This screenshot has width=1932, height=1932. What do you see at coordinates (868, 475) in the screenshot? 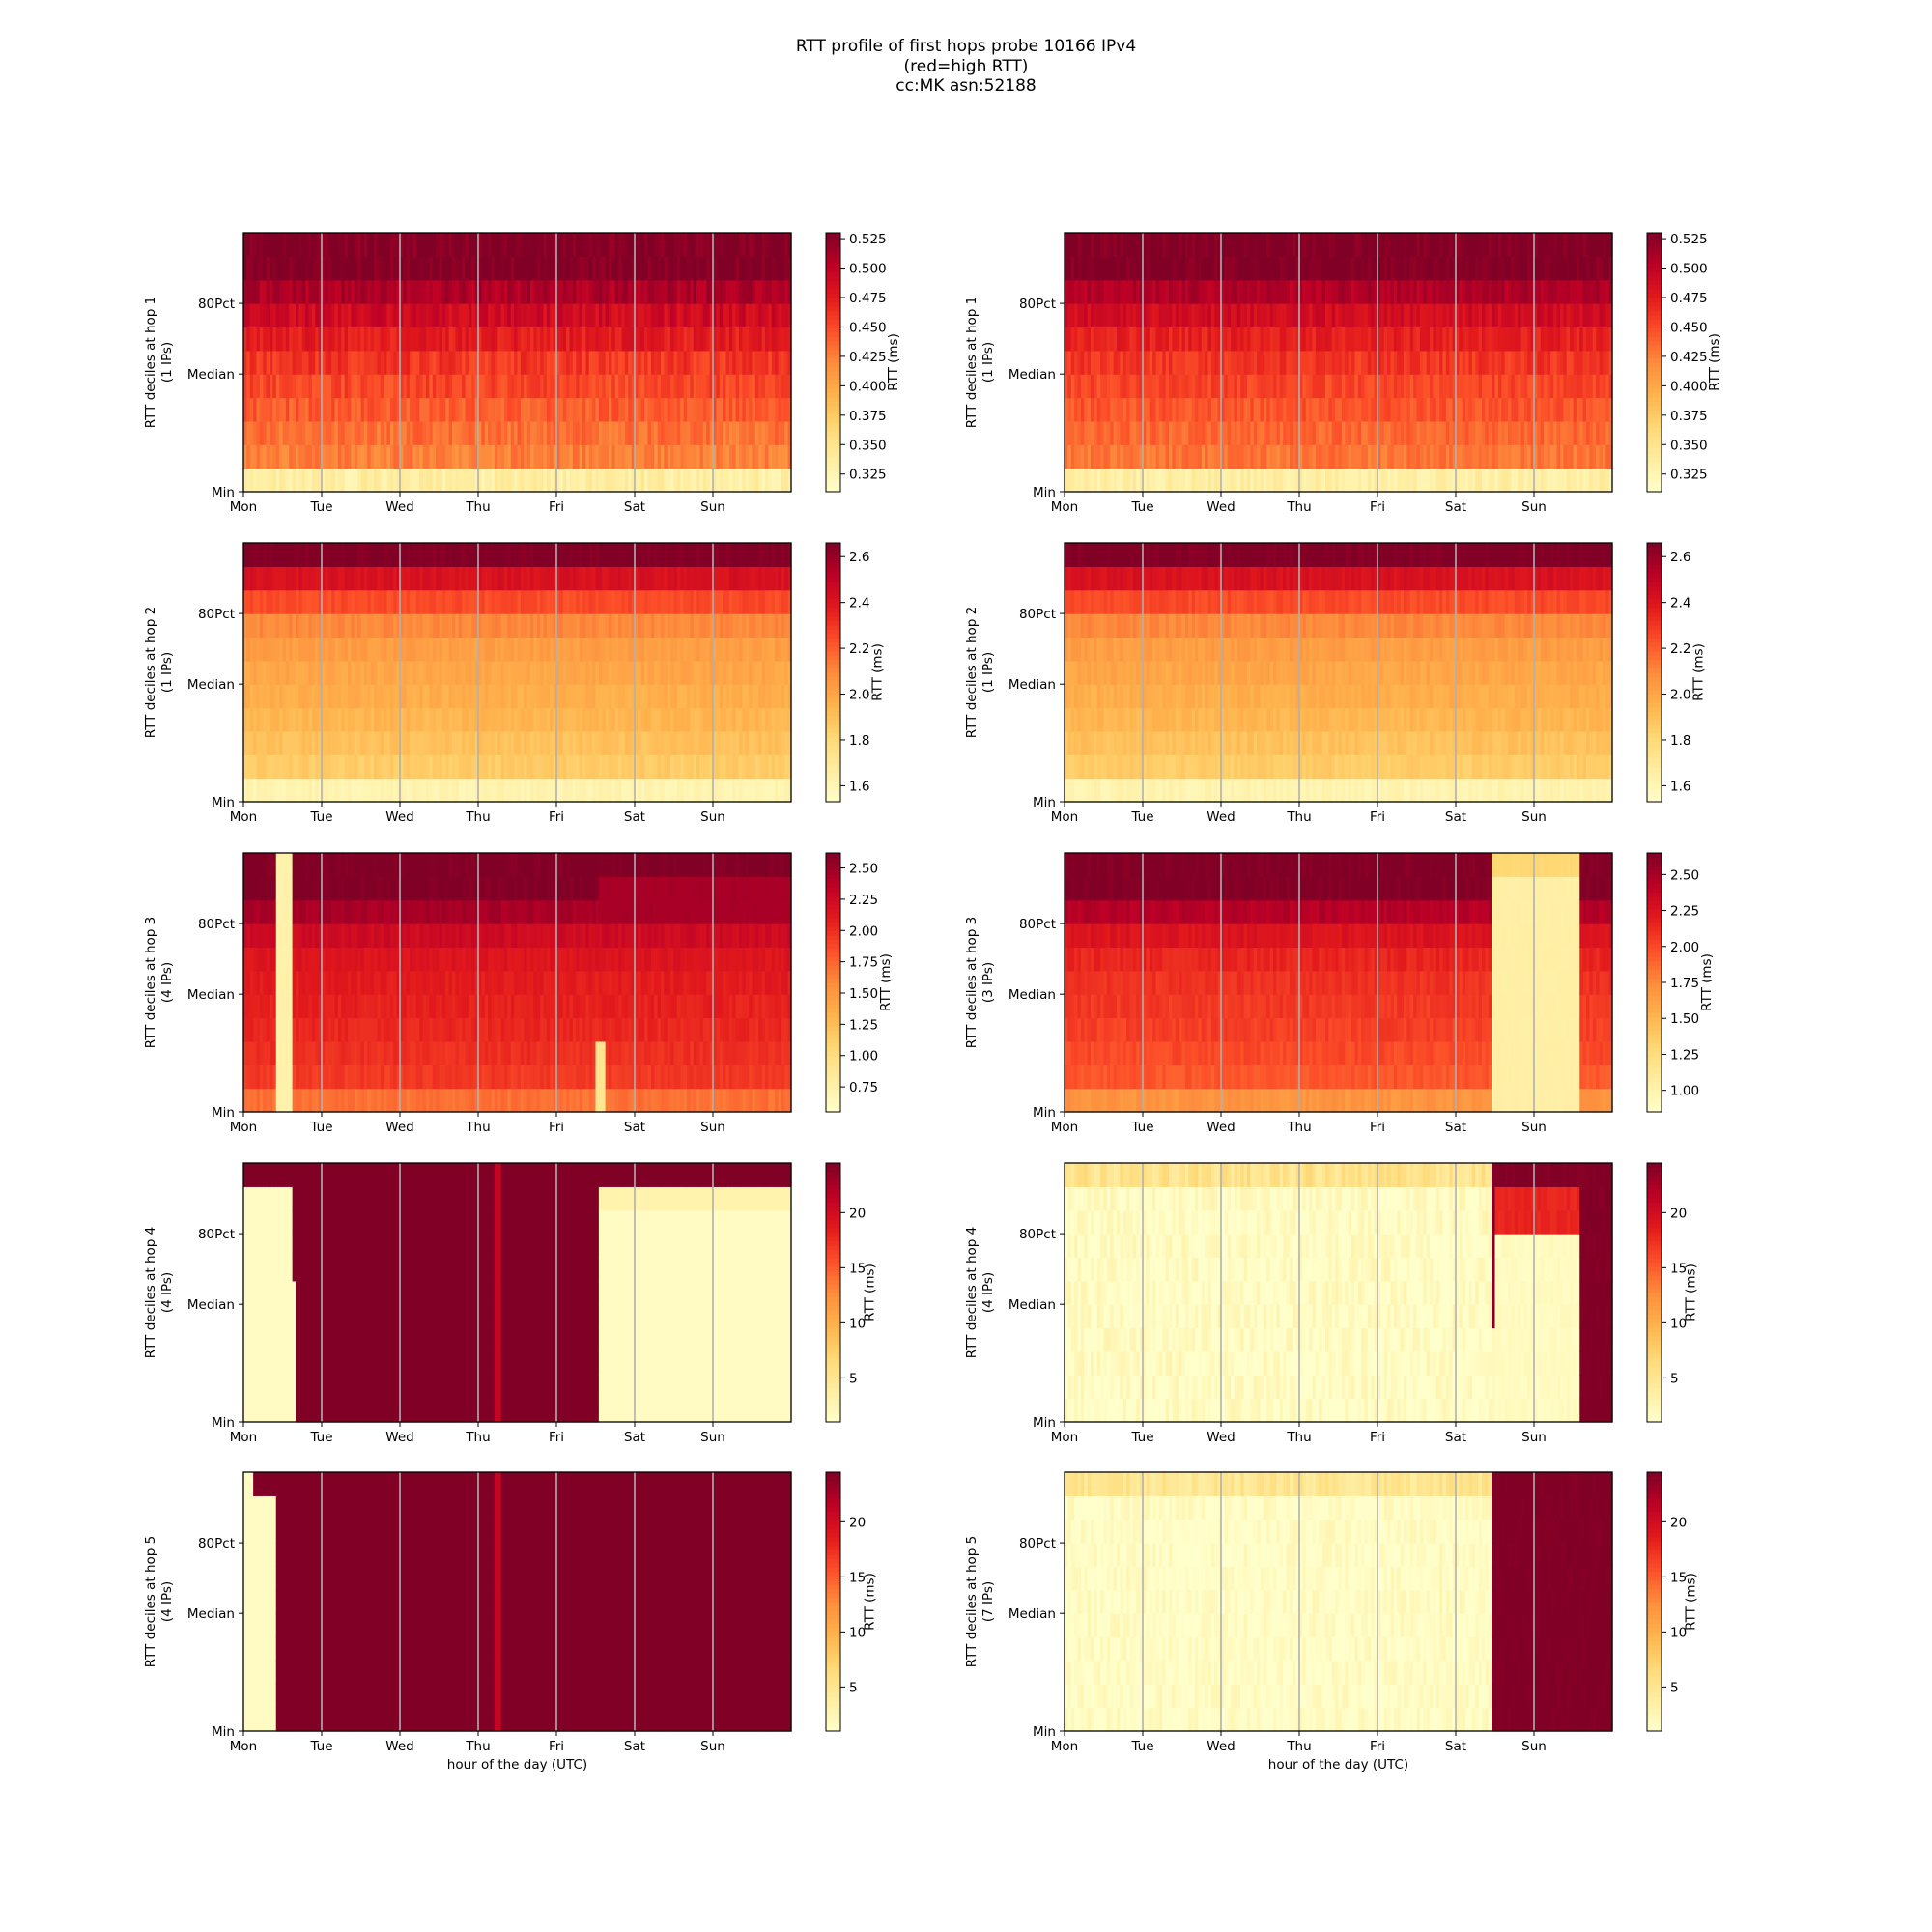
I see `colorbar-tick-label: 0.325` at bounding box center [868, 475].